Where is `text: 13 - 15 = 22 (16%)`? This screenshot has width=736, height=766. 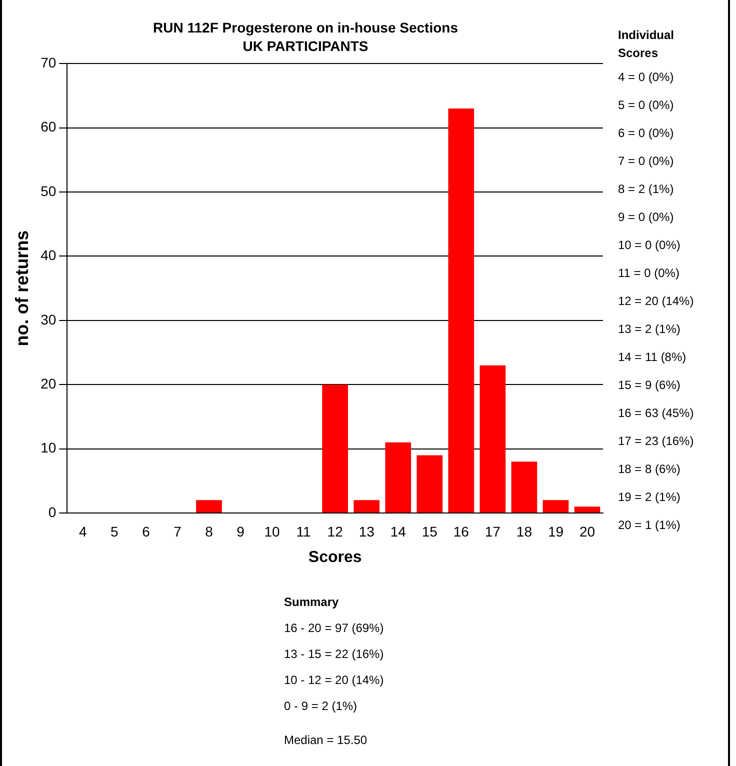 text: 13 - 15 = 22 (16%) is located at coordinates (334, 655).